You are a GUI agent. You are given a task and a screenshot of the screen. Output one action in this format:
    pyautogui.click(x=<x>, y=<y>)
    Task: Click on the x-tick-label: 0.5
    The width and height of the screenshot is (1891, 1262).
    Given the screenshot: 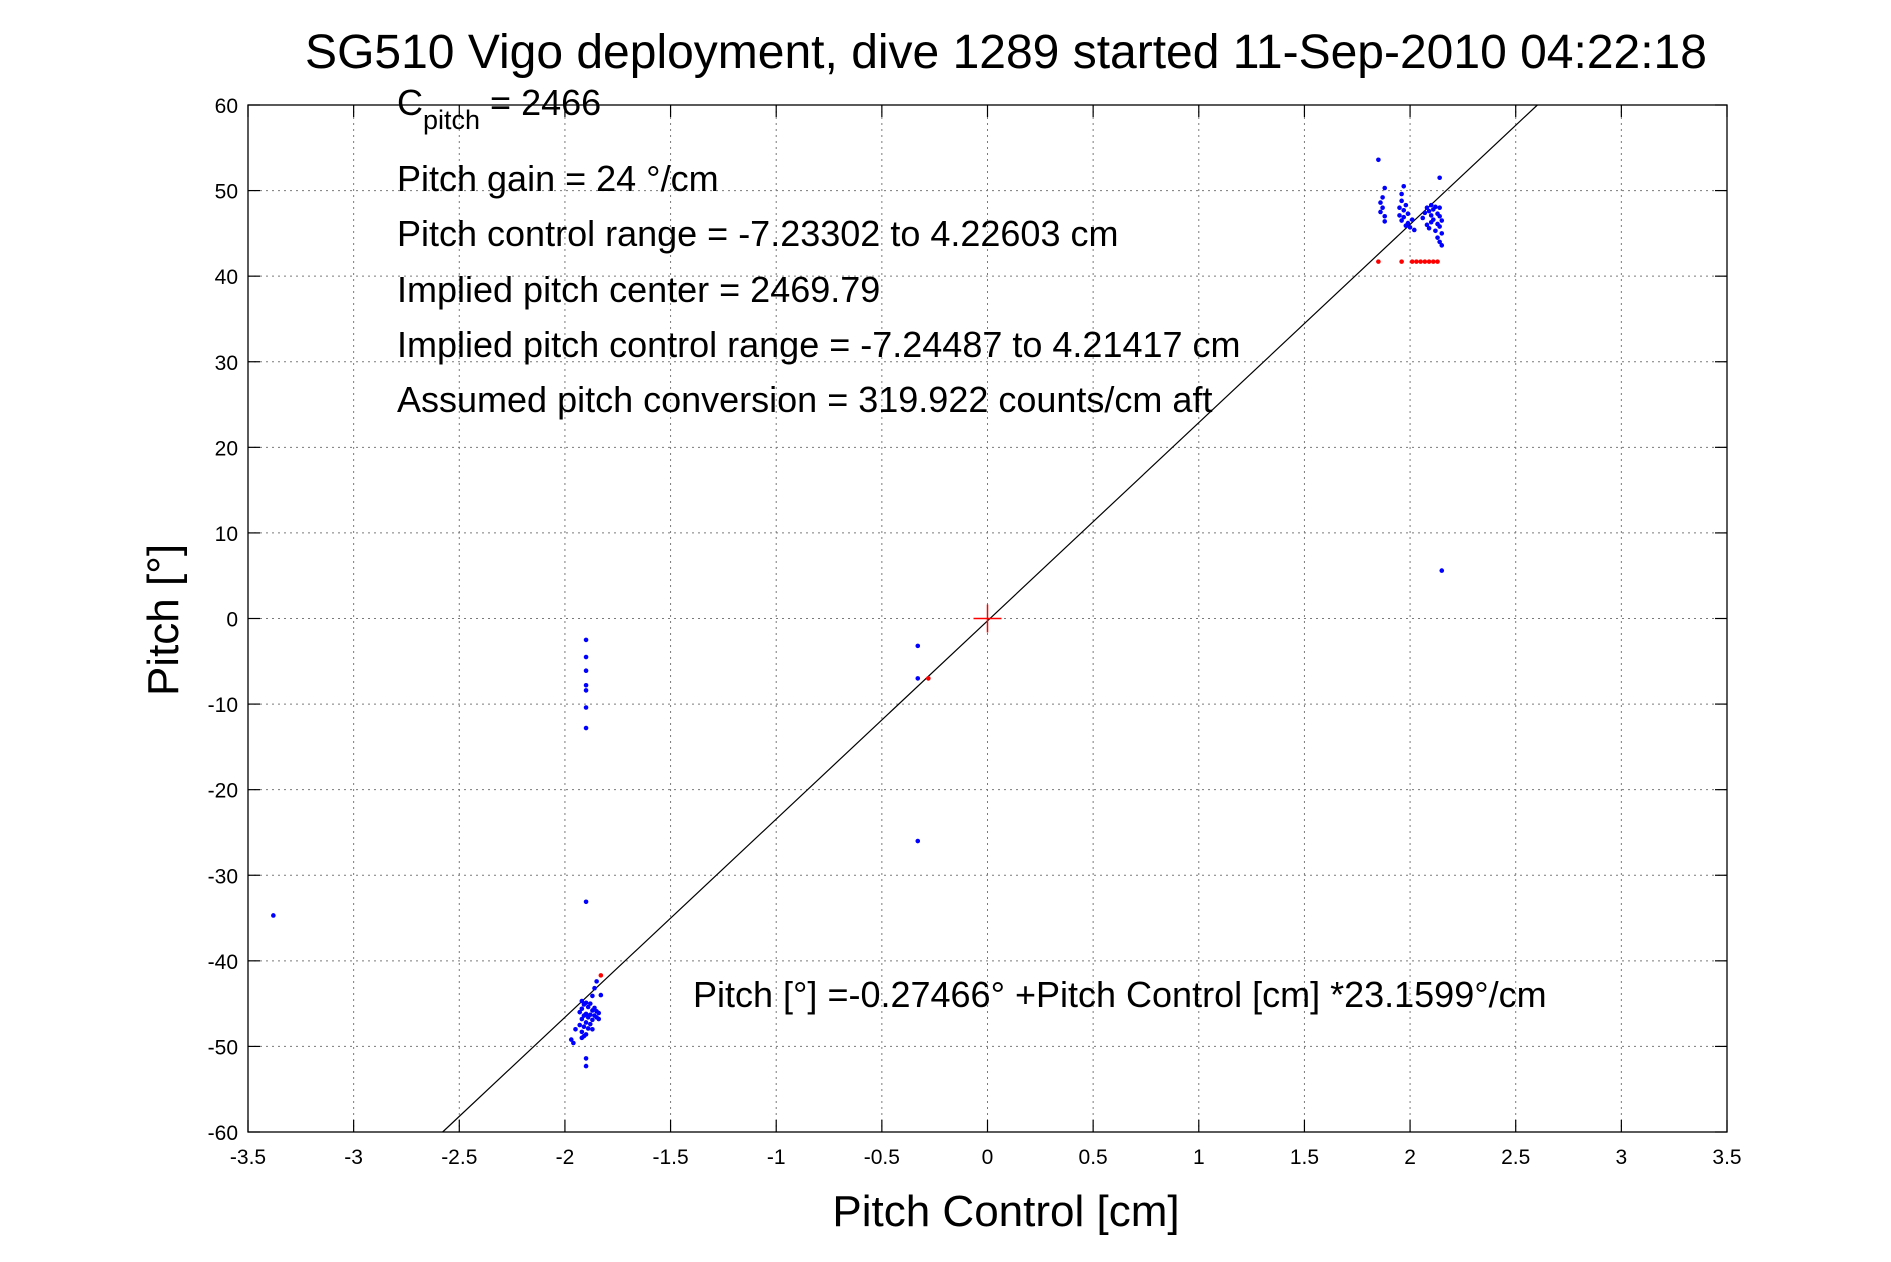 What is the action you would take?
    pyautogui.click(x=1093, y=1157)
    